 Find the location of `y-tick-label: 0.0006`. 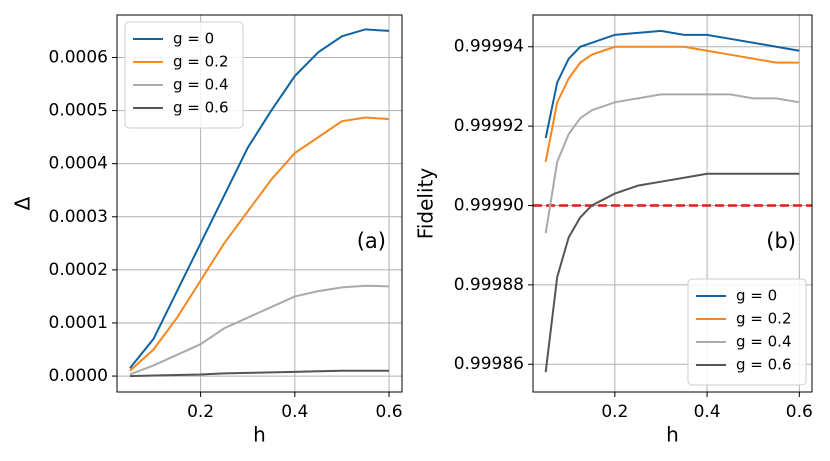

y-tick-label: 0.0006 is located at coordinates (78, 57).